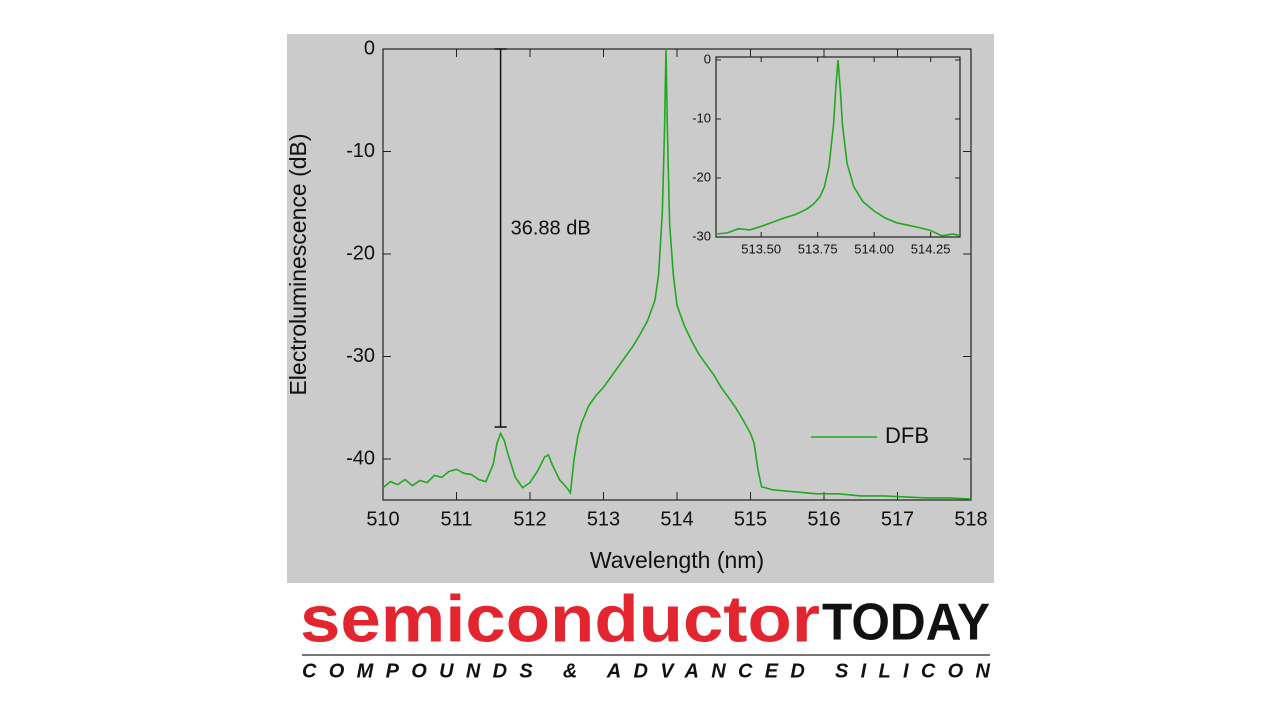 The height and width of the screenshot is (720, 1280). What do you see at coordinates (906, 623) in the screenshot?
I see `logo-brand: TODAY` at bounding box center [906, 623].